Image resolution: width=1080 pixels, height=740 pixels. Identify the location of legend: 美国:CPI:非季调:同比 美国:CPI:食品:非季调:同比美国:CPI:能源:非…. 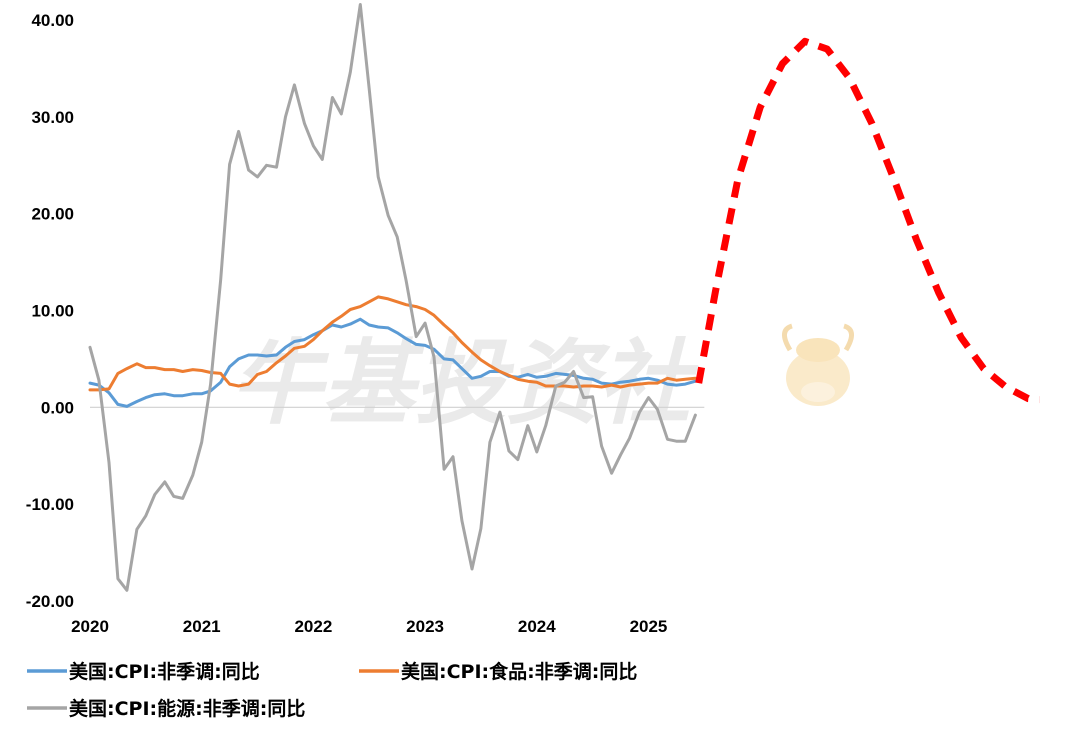
(332, 690).